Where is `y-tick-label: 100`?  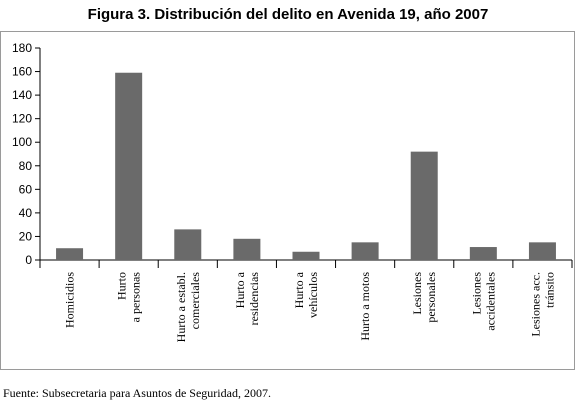
y-tick-label: 100 is located at coordinates (22, 142).